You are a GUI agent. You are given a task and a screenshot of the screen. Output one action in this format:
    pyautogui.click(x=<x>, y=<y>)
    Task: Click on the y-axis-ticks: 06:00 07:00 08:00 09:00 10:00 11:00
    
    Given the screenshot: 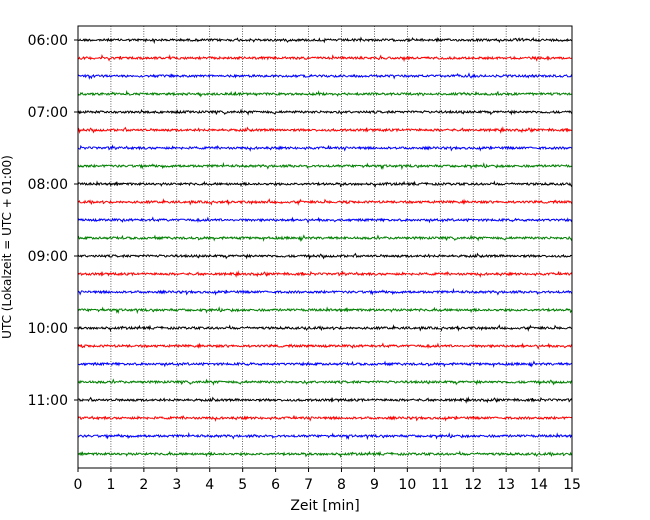 What is the action you would take?
    pyautogui.click(x=53, y=221)
    